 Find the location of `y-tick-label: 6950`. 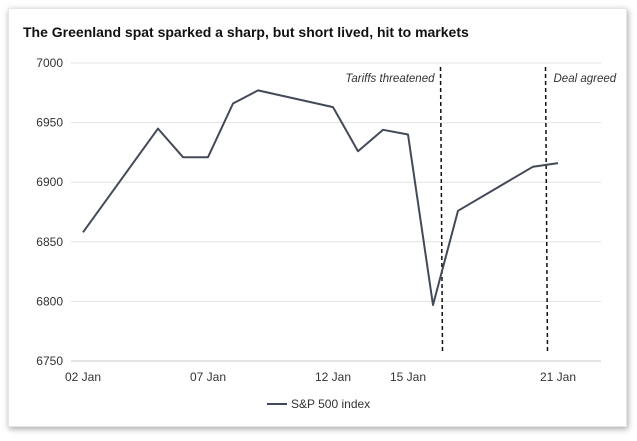

y-tick-label: 6950 is located at coordinates (49, 123).